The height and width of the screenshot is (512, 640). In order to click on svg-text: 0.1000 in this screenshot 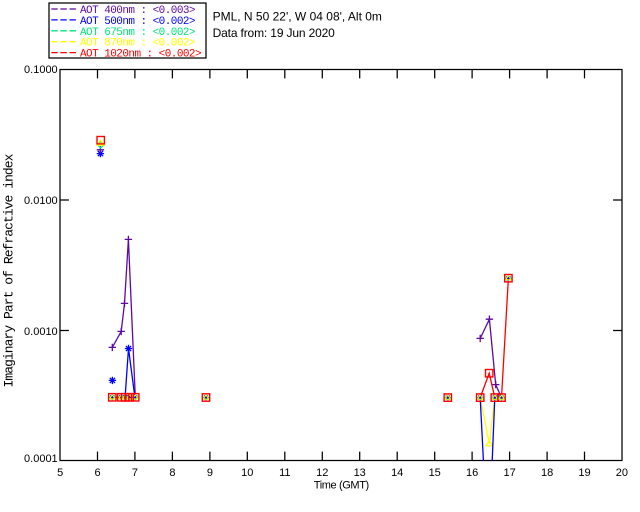, I will do `click(41, 70)`.